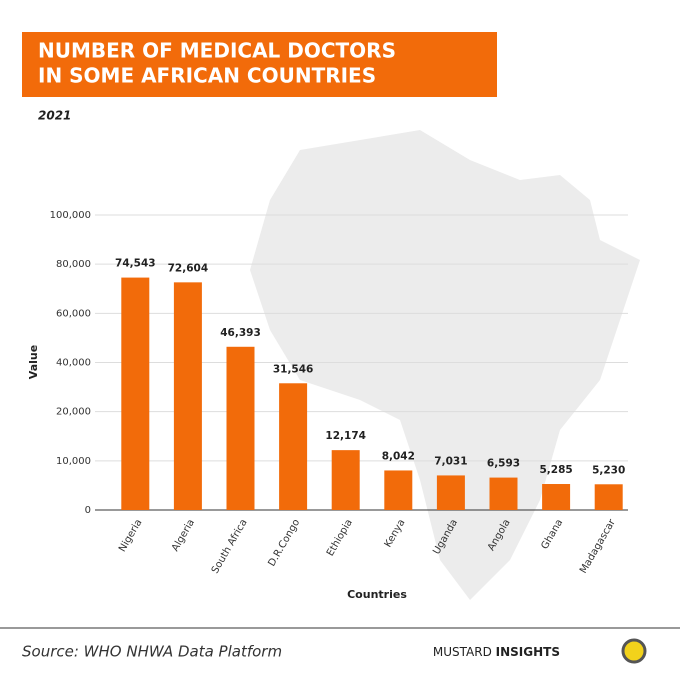 The image size is (680, 679). Describe the element at coordinates (73, 461) in the screenshot. I see `y-tick-label: 10,000` at that location.